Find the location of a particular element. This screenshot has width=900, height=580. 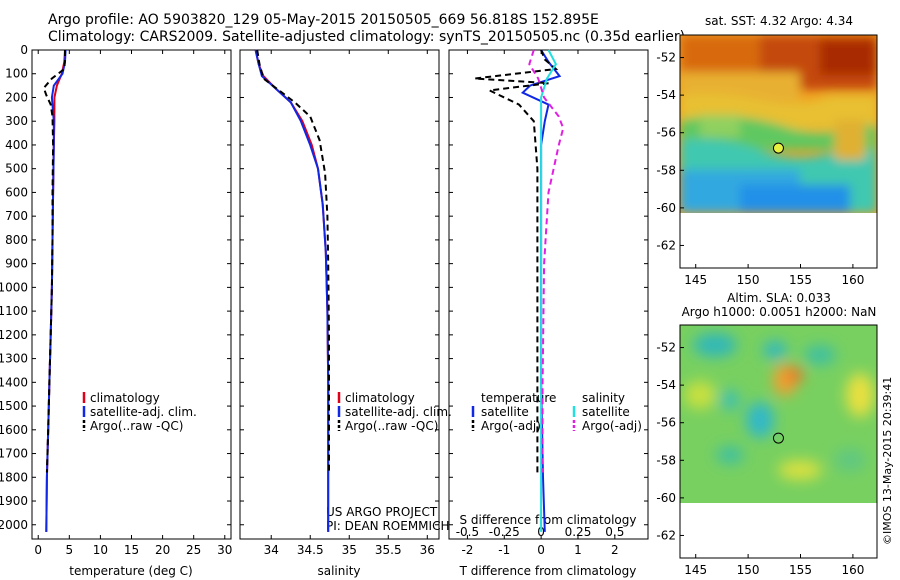

x-tick-label-salinity: 0 is located at coordinates (541, 532).